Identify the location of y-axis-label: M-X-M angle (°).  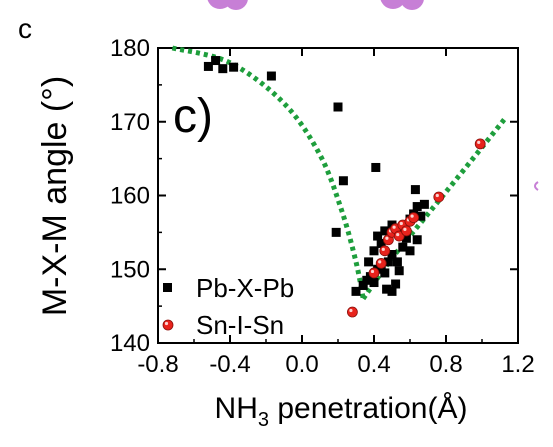
(55, 196).